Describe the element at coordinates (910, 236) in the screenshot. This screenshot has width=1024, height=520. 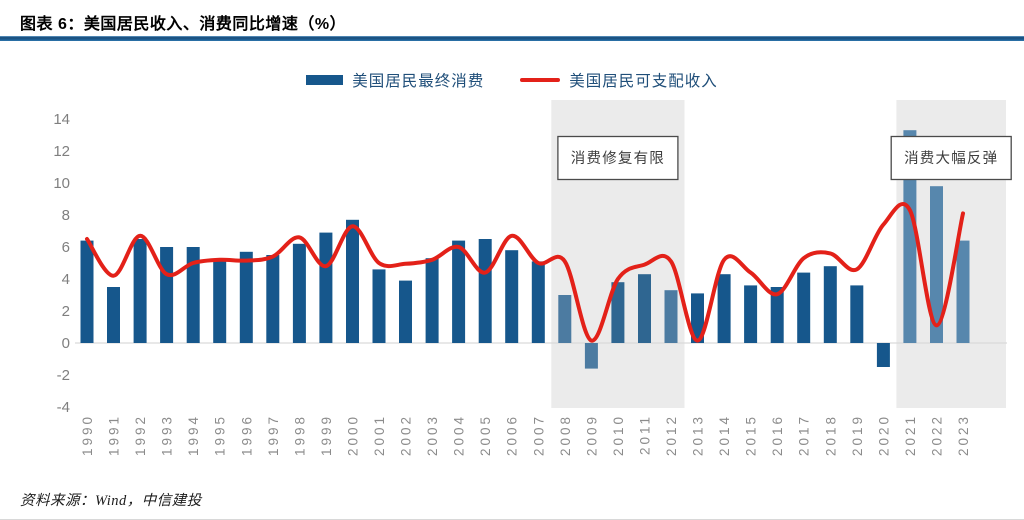
I see `bar-2021` at that location.